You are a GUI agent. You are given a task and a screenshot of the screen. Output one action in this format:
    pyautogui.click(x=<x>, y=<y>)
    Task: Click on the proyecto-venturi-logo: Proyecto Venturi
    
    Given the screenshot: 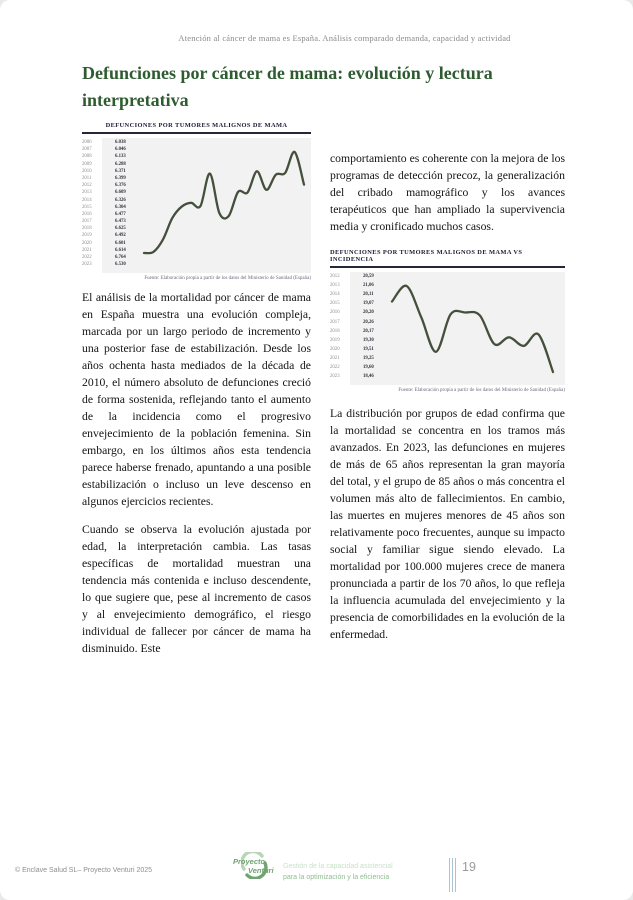 What is the action you would take?
    pyautogui.click(x=265, y=867)
    